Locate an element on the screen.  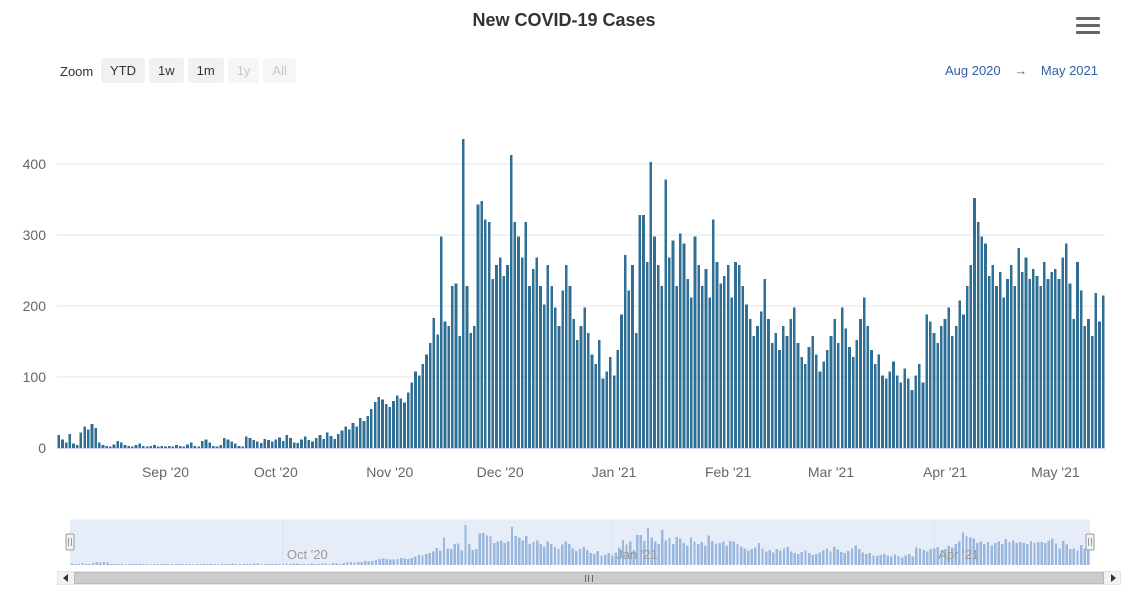
svg-text: 0 is located at coordinates (42, 448).